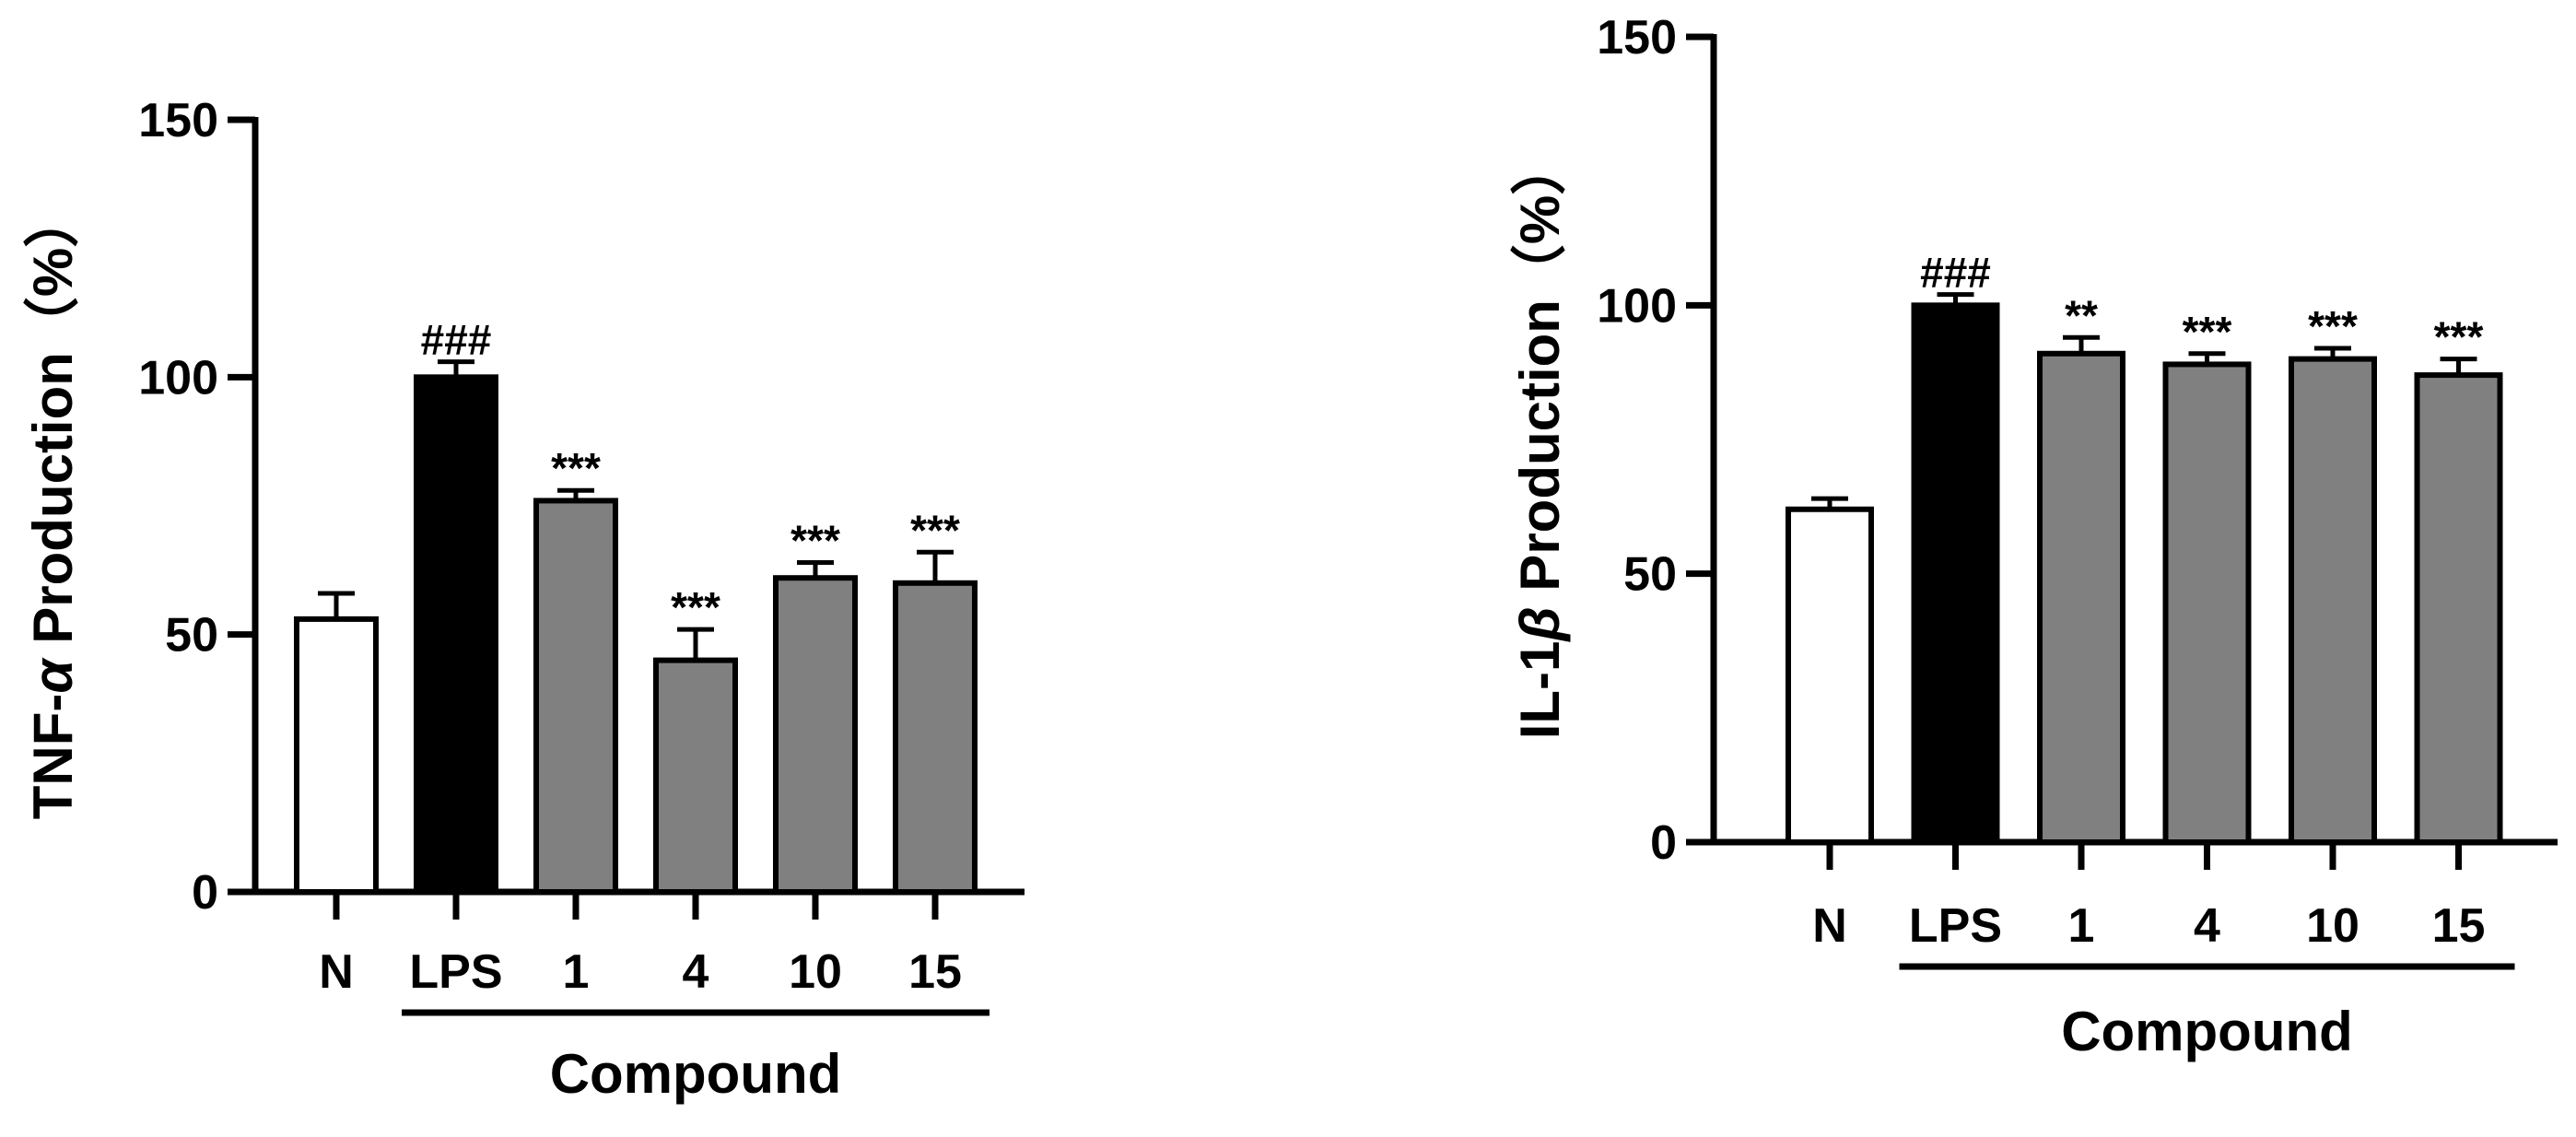 The width and height of the screenshot is (2576, 1137). Describe the element at coordinates (1540, 624) in the screenshot. I see `y-axis-title-greek: β` at that location.